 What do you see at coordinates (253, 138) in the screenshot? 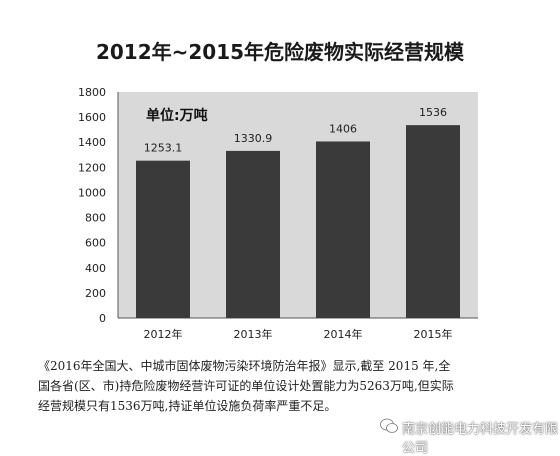
I see `bar-value-label: 1330.9` at bounding box center [253, 138].